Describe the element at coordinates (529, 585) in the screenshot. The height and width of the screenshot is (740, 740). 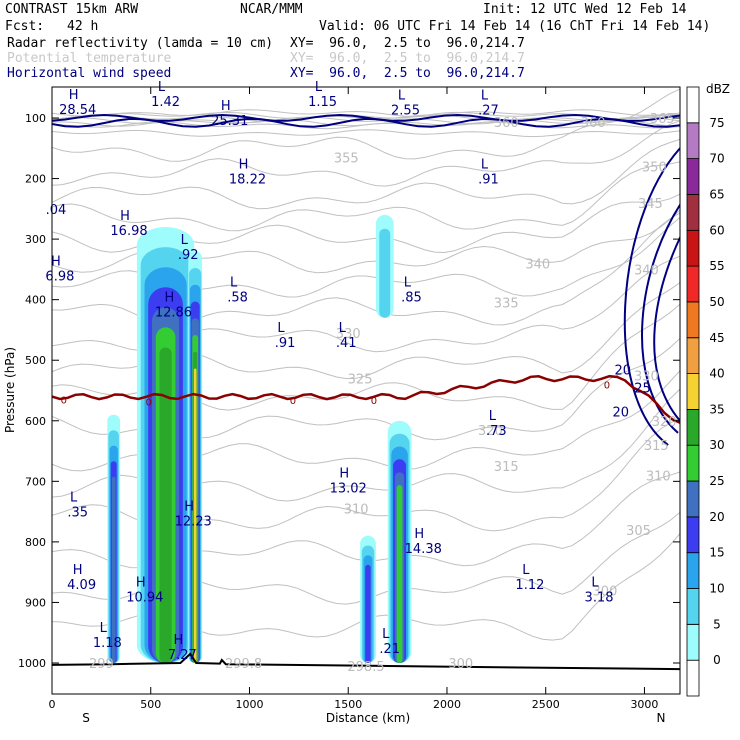
I see `wind-extremum-value: 1.12` at that location.